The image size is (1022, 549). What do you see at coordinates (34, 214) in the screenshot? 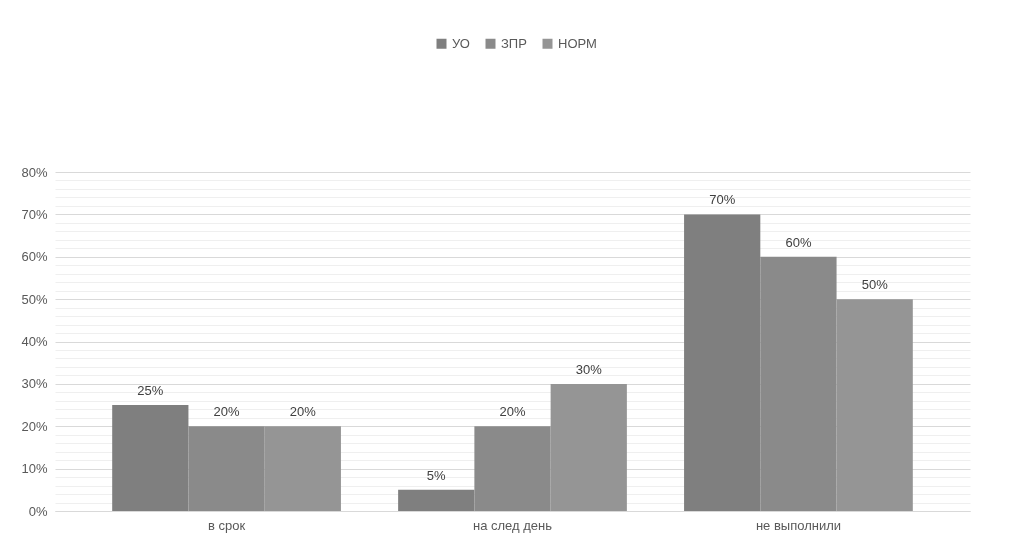
I see `y-tick-label: 70%` at bounding box center [34, 214].